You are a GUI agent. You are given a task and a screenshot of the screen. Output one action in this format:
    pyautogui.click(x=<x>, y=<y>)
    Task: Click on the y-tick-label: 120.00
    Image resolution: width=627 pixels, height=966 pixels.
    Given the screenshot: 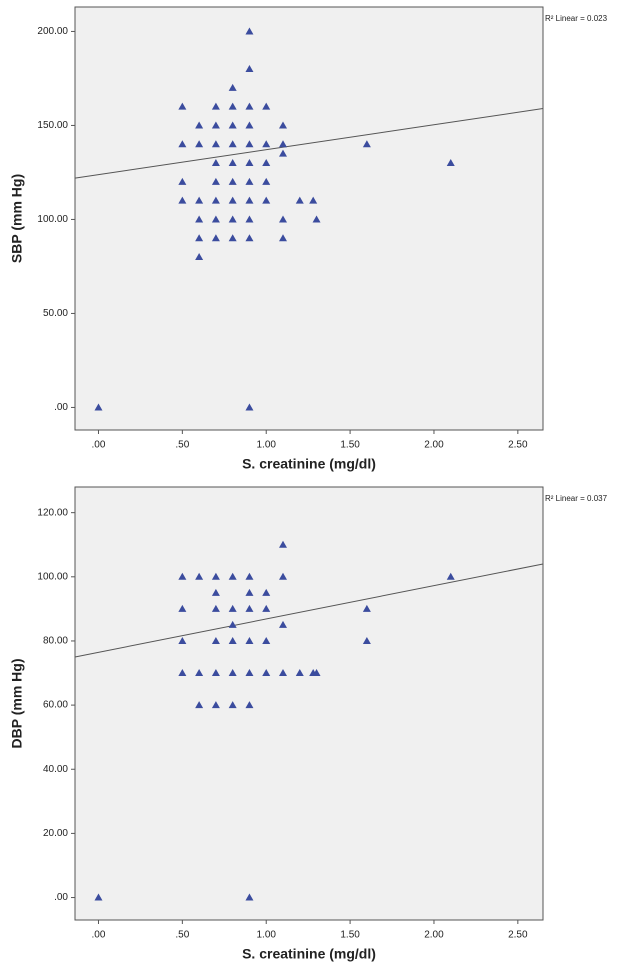 What is the action you would take?
    pyautogui.click(x=52, y=512)
    